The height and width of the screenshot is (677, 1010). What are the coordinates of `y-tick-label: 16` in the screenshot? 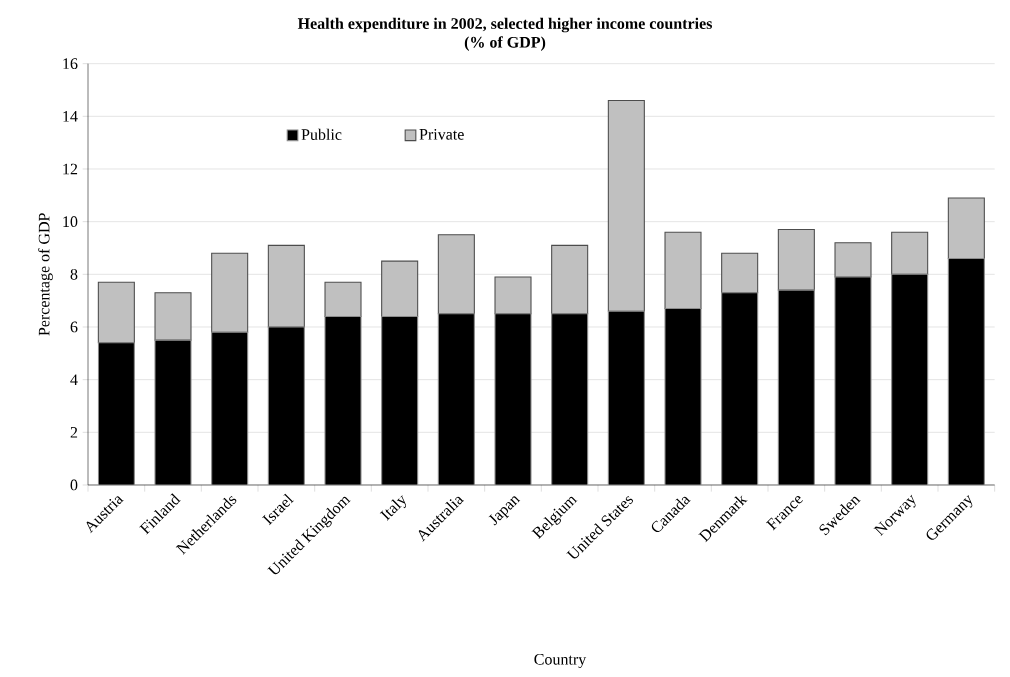 It's located at (70, 64).